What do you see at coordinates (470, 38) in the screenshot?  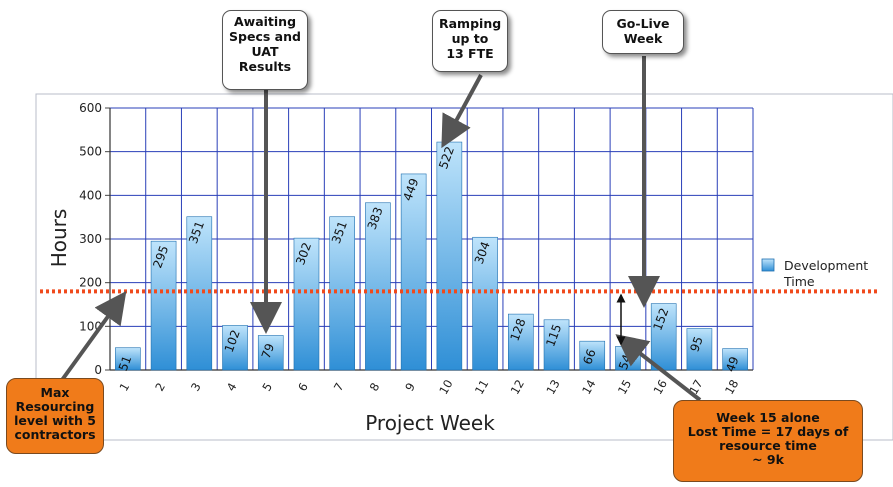 I see `callout-ramping-line-2: up to` at bounding box center [470, 38].